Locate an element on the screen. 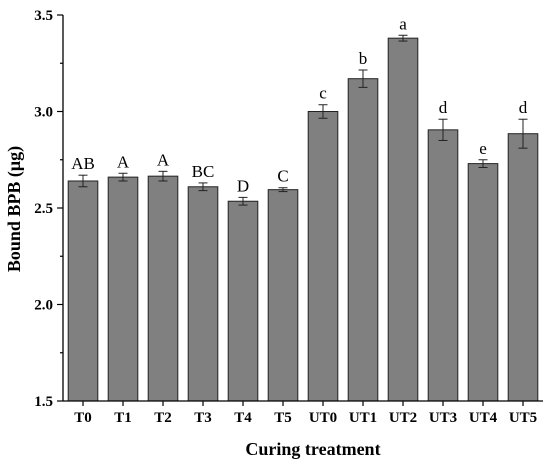 The width and height of the screenshot is (550, 464). x-tick-label-t0: T0 is located at coordinates (83, 418).